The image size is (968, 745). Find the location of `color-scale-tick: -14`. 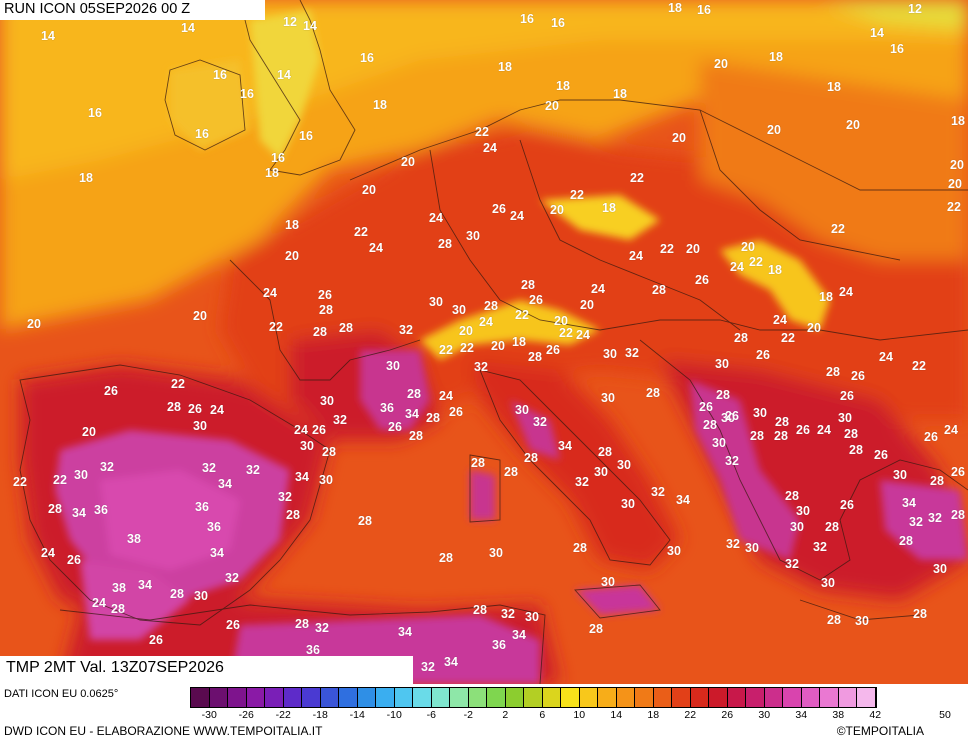

color-scale-tick: -14 is located at coordinates (357, 715).